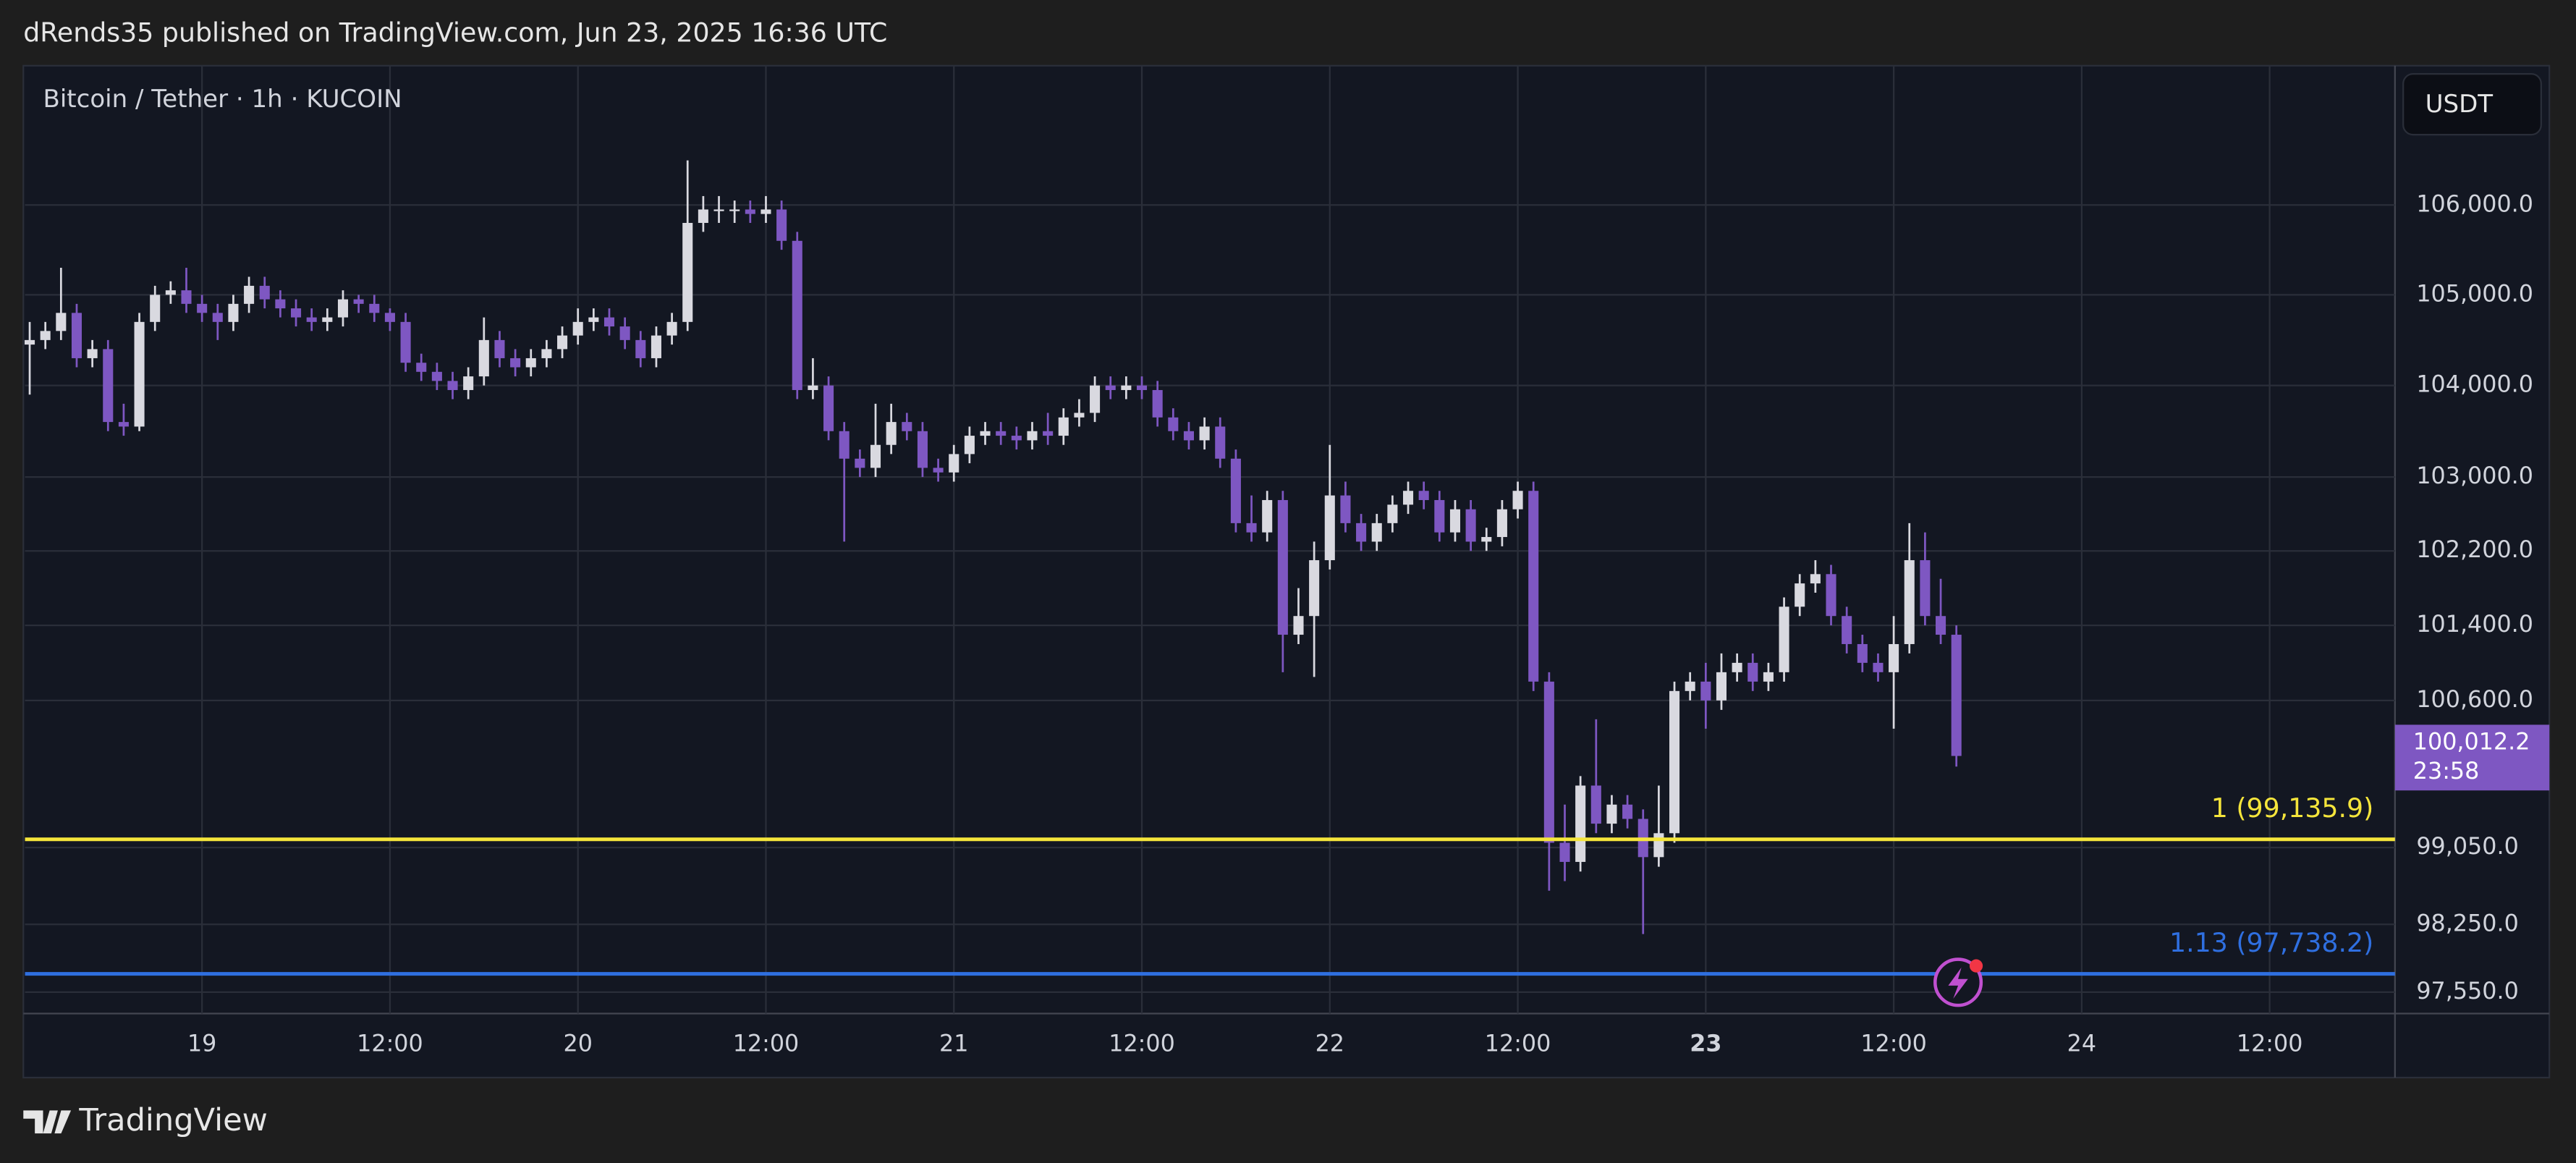  Describe the element at coordinates (145, 1120) in the screenshot. I see `brand-logo: TradingView` at that location.